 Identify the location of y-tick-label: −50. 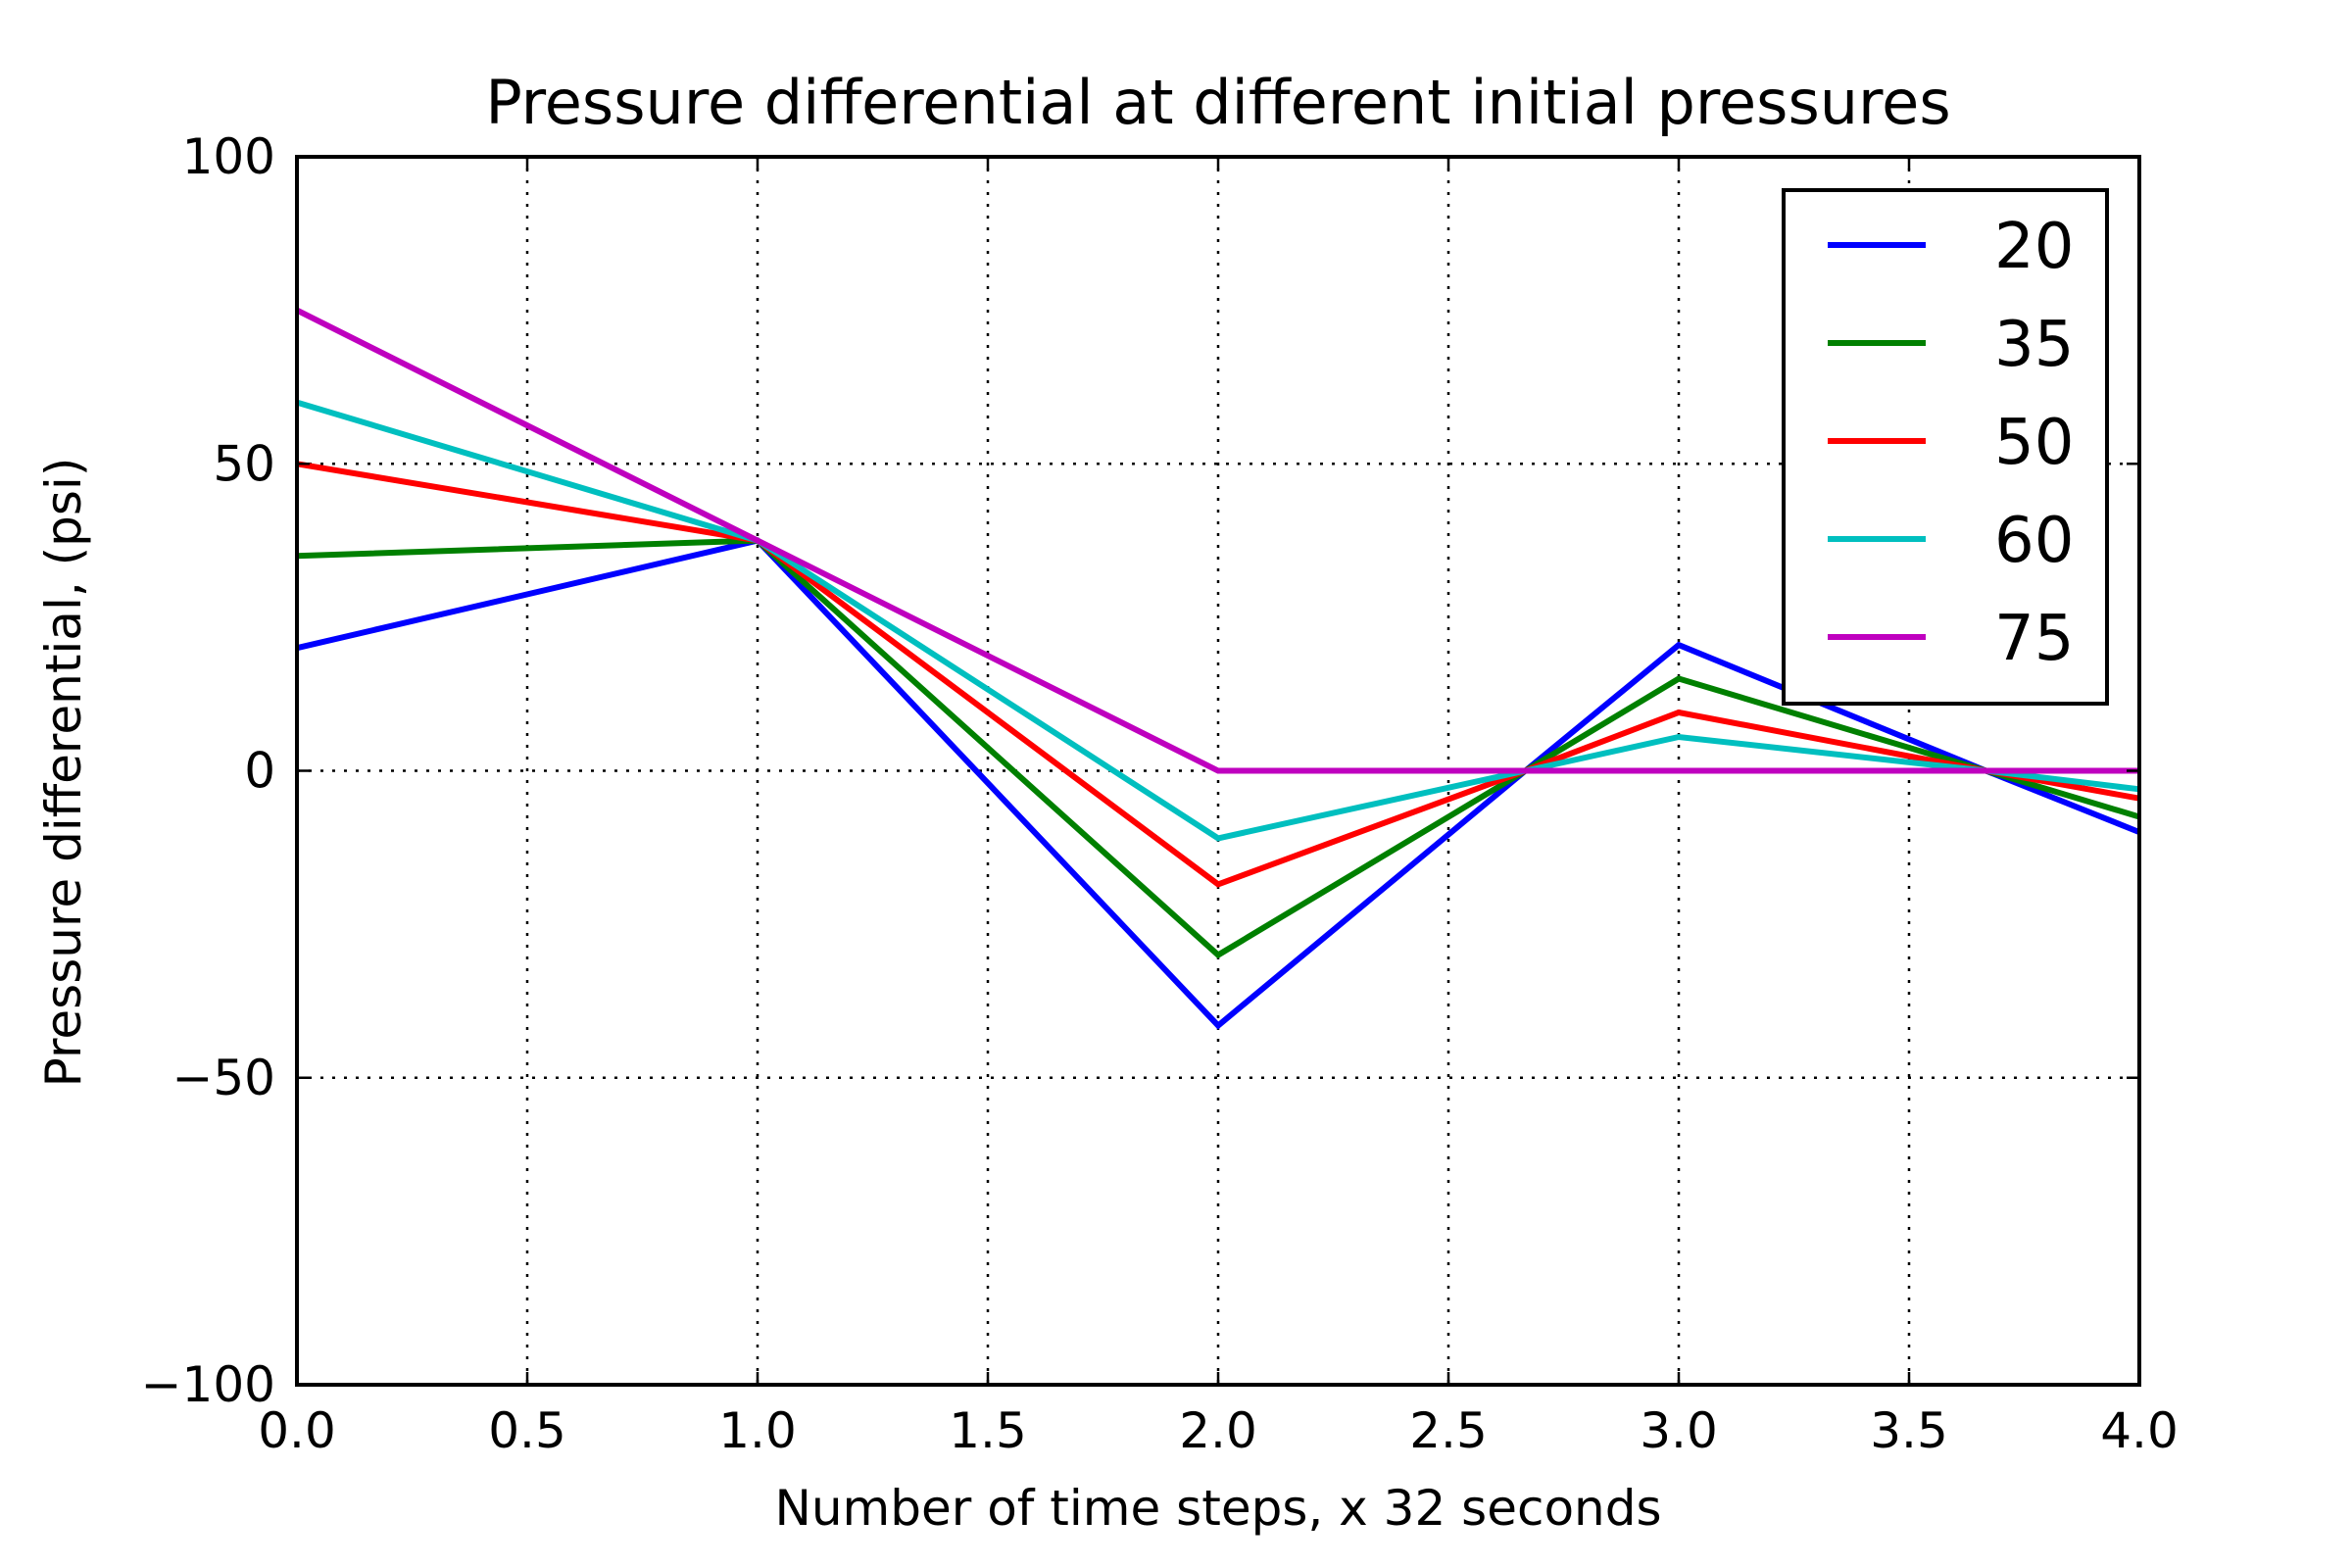
(223, 1078).